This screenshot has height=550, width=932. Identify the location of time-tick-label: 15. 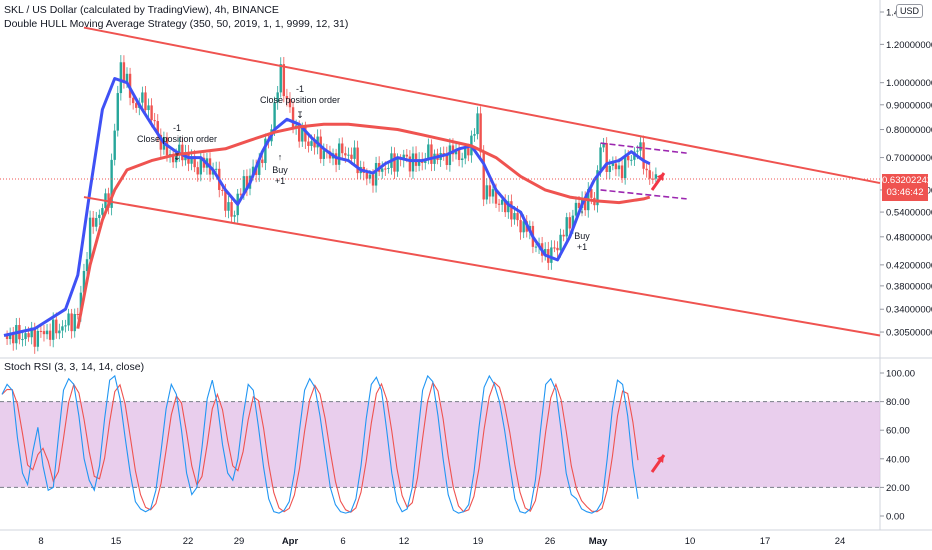
(116, 541).